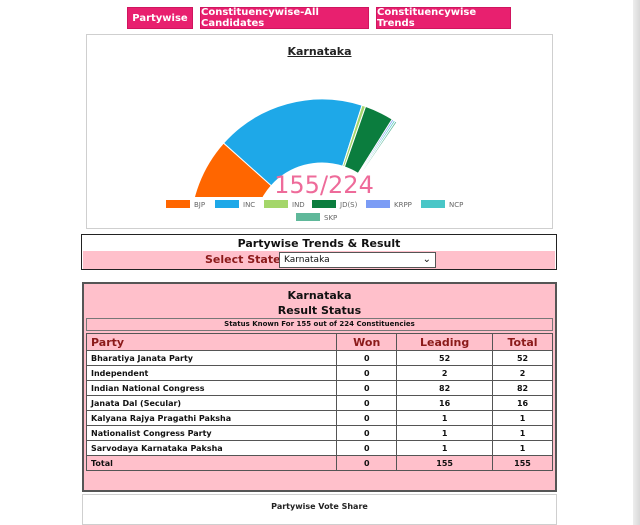 The height and width of the screenshot is (525, 640). What do you see at coordinates (211, 463) in the screenshot?
I see `total-label: Total` at bounding box center [211, 463].